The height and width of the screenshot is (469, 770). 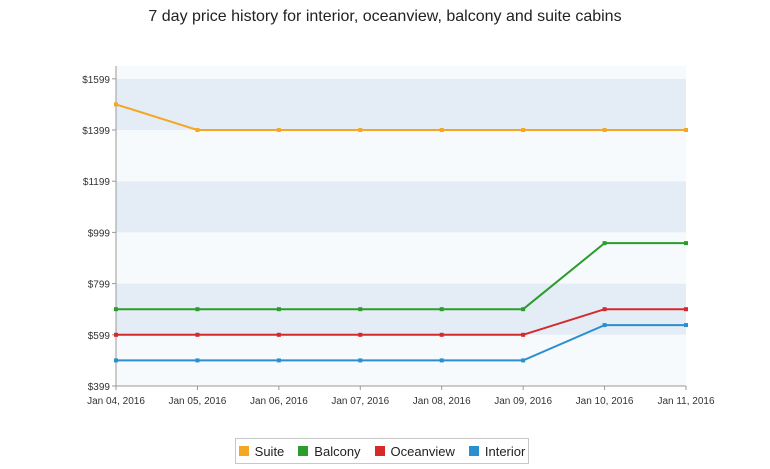 I want to click on legend-item-oceanview: Oceanview, so click(x=414, y=451).